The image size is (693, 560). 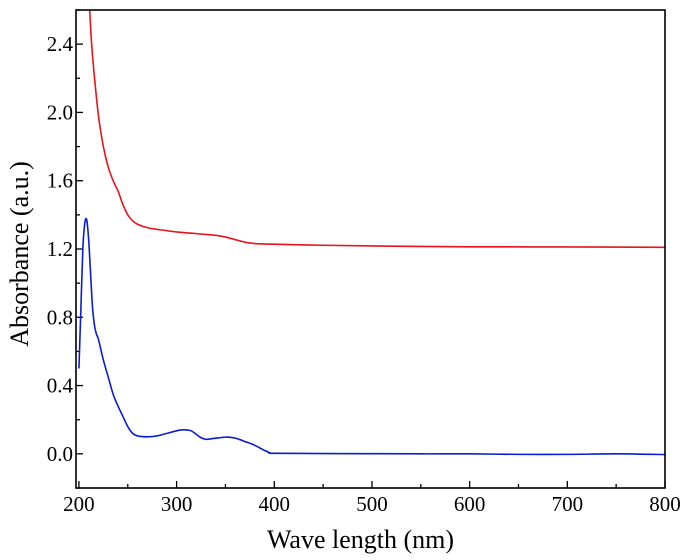 What do you see at coordinates (177, 504) in the screenshot?
I see `x-tick-label: 300` at bounding box center [177, 504].